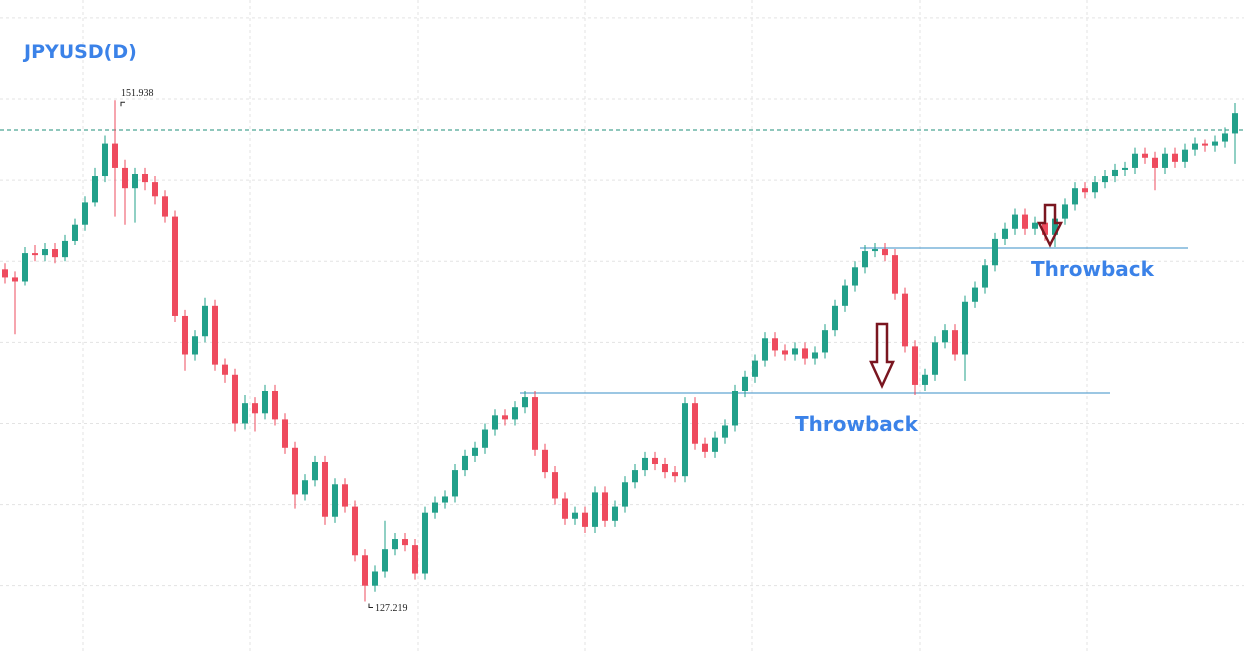 This screenshot has width=1244, height=652. What do you see at coordinates (857, 424) in the screenshot?
I see `annotation: Throwback` at bounding box center [857, 424].